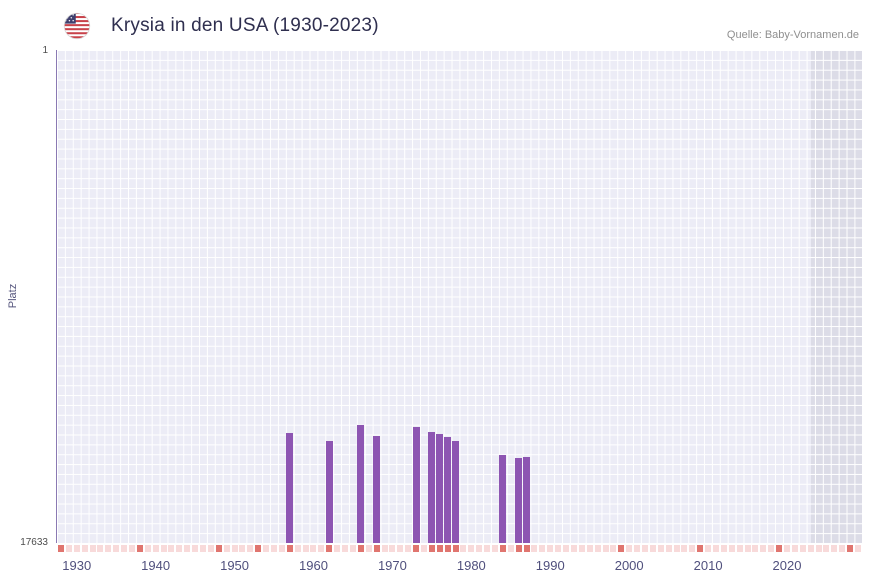 Image resolution: width=873 pixels, height=587 pixels. I want to click on x-tick-label: 1940, so click(156, 565).